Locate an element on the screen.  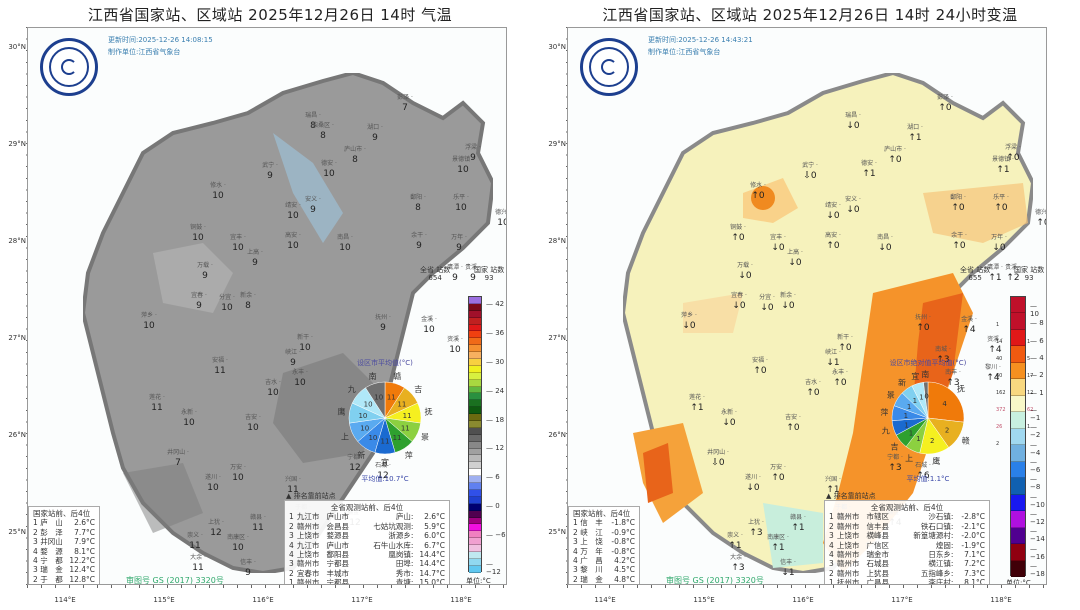
station-marker: 贵溪 · ↑2 is located at coordinates (1013, 273).